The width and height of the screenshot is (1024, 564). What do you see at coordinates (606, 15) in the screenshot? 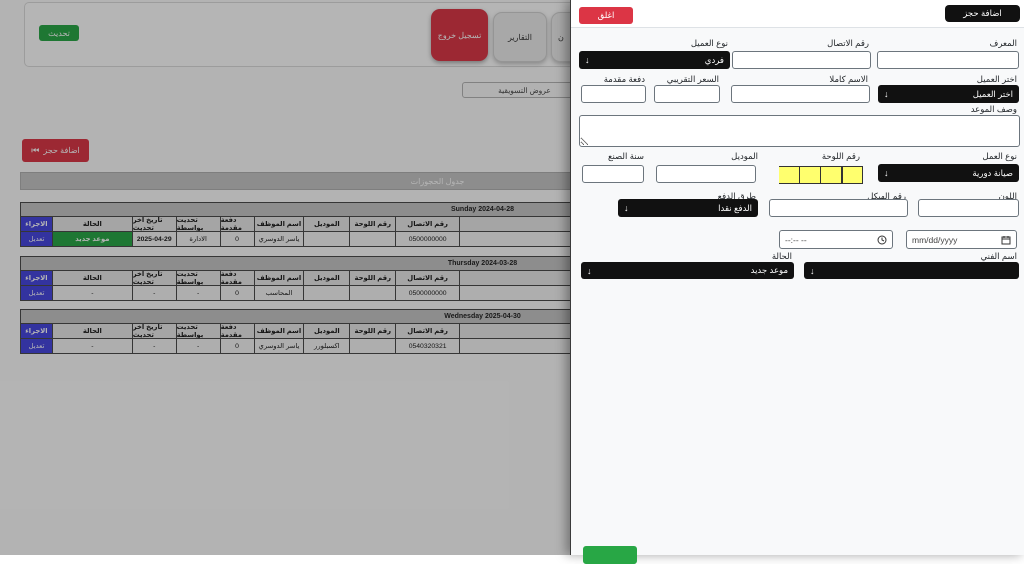
I see `close-button: اغلق` at bounding box center [606, 15].